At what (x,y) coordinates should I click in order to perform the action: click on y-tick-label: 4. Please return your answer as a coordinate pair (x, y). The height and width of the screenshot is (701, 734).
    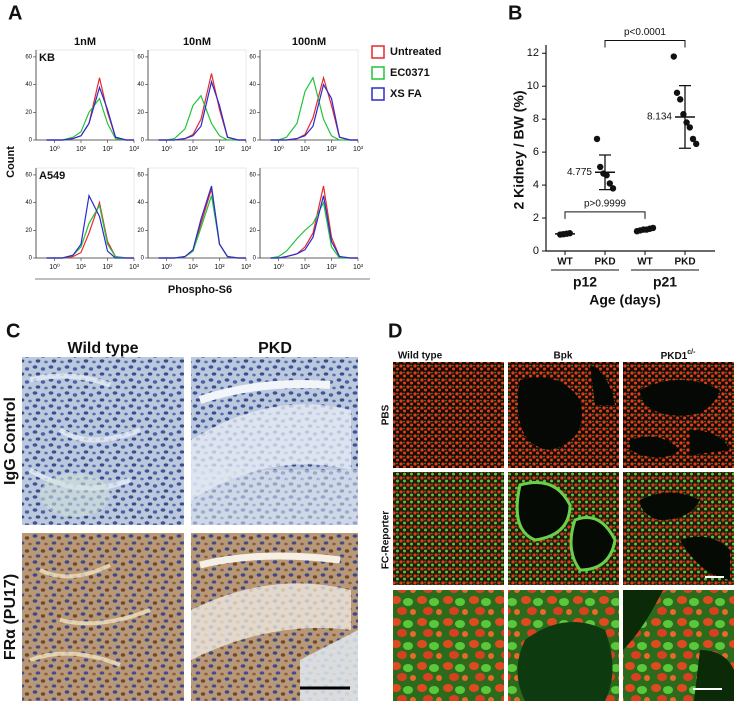
    Looking at the image, I should click on (536, 185).